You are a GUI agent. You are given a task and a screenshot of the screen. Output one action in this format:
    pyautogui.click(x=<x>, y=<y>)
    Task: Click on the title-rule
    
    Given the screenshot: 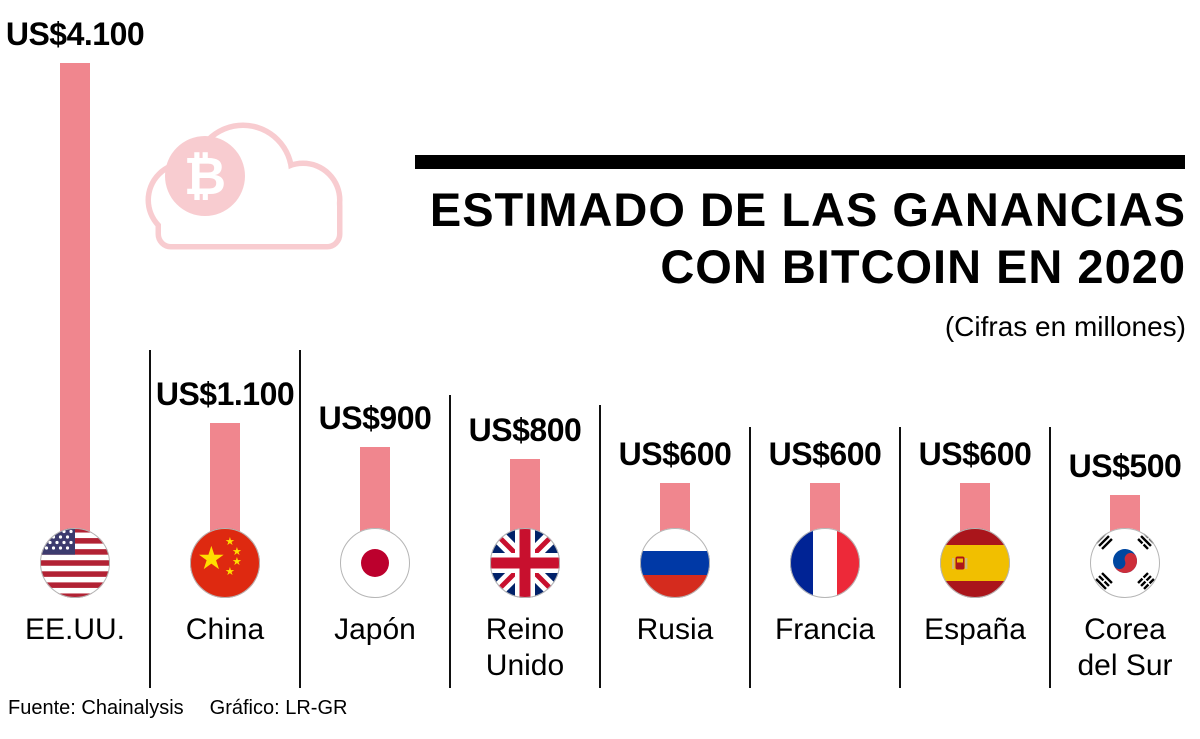 What is the action you would take?
    pyautogui.click(x=800, y=162)
    